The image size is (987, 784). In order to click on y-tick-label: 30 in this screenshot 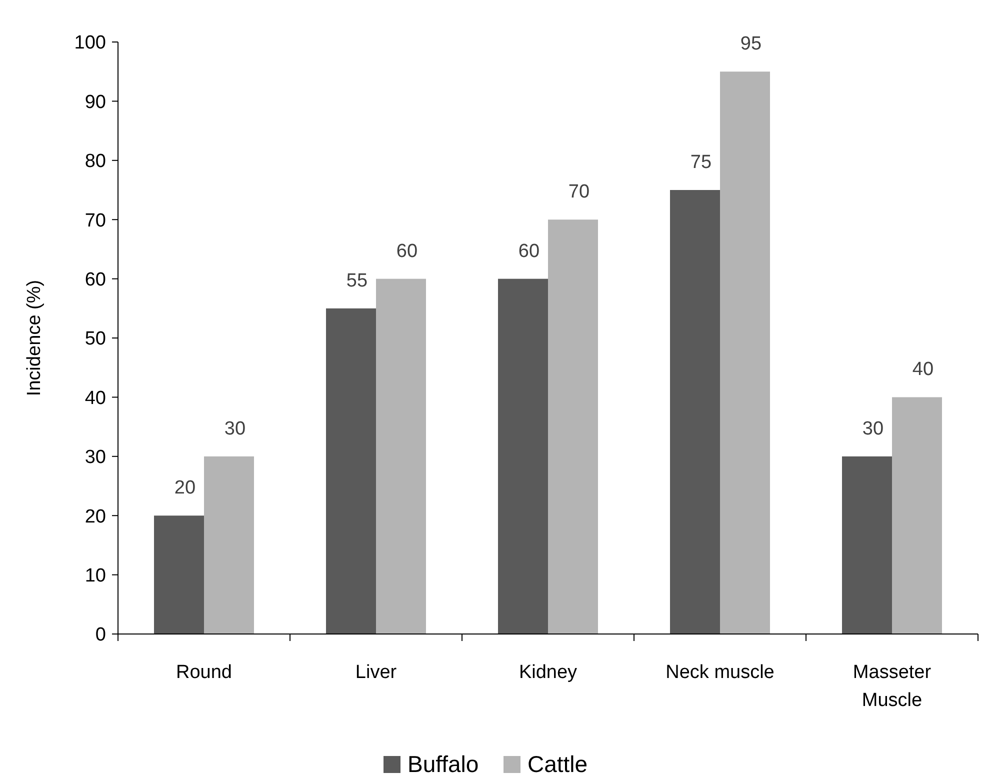, I will do `click(95, 457)`.